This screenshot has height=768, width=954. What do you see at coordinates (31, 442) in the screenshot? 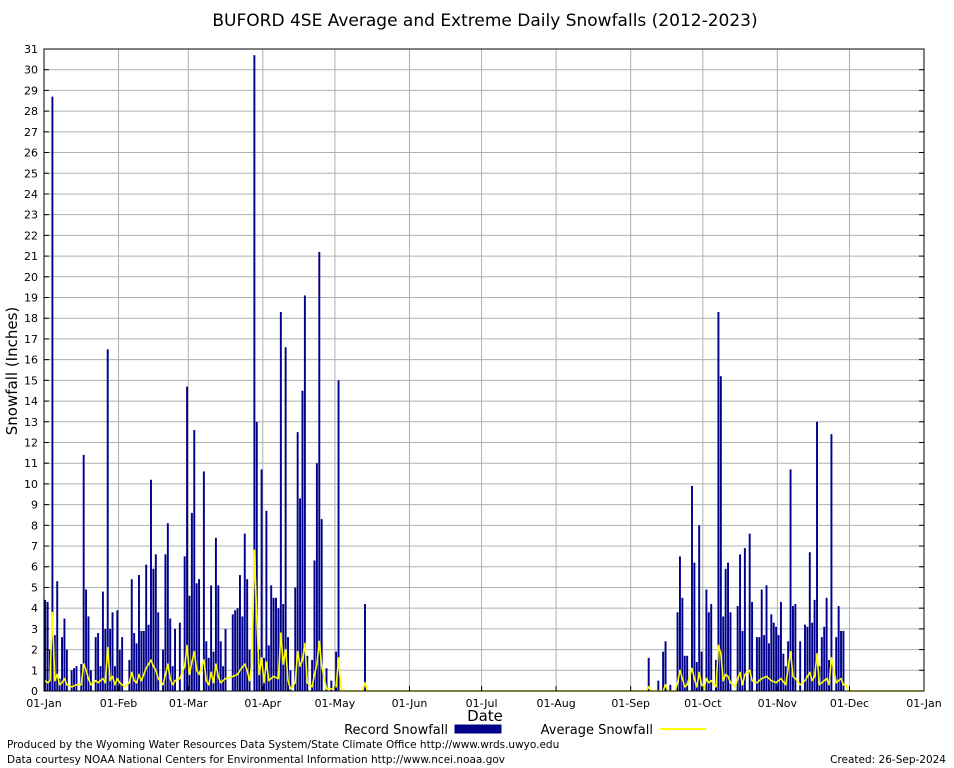
I see `y-tick-label: 12` at bounding box center [31, 442].